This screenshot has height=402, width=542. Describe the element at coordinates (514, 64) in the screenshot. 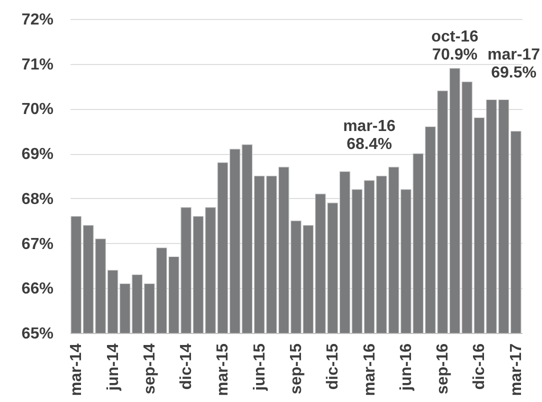

I see `data-label: mar-17 69.5%` at that location.